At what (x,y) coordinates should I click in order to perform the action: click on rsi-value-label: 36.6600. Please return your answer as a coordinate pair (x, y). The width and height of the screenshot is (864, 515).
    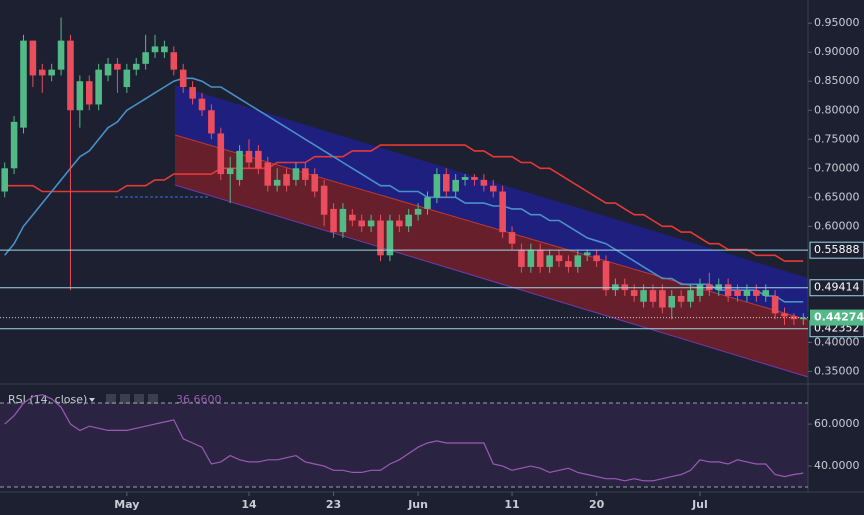
    Looking at the image, I should click on (199, 399).